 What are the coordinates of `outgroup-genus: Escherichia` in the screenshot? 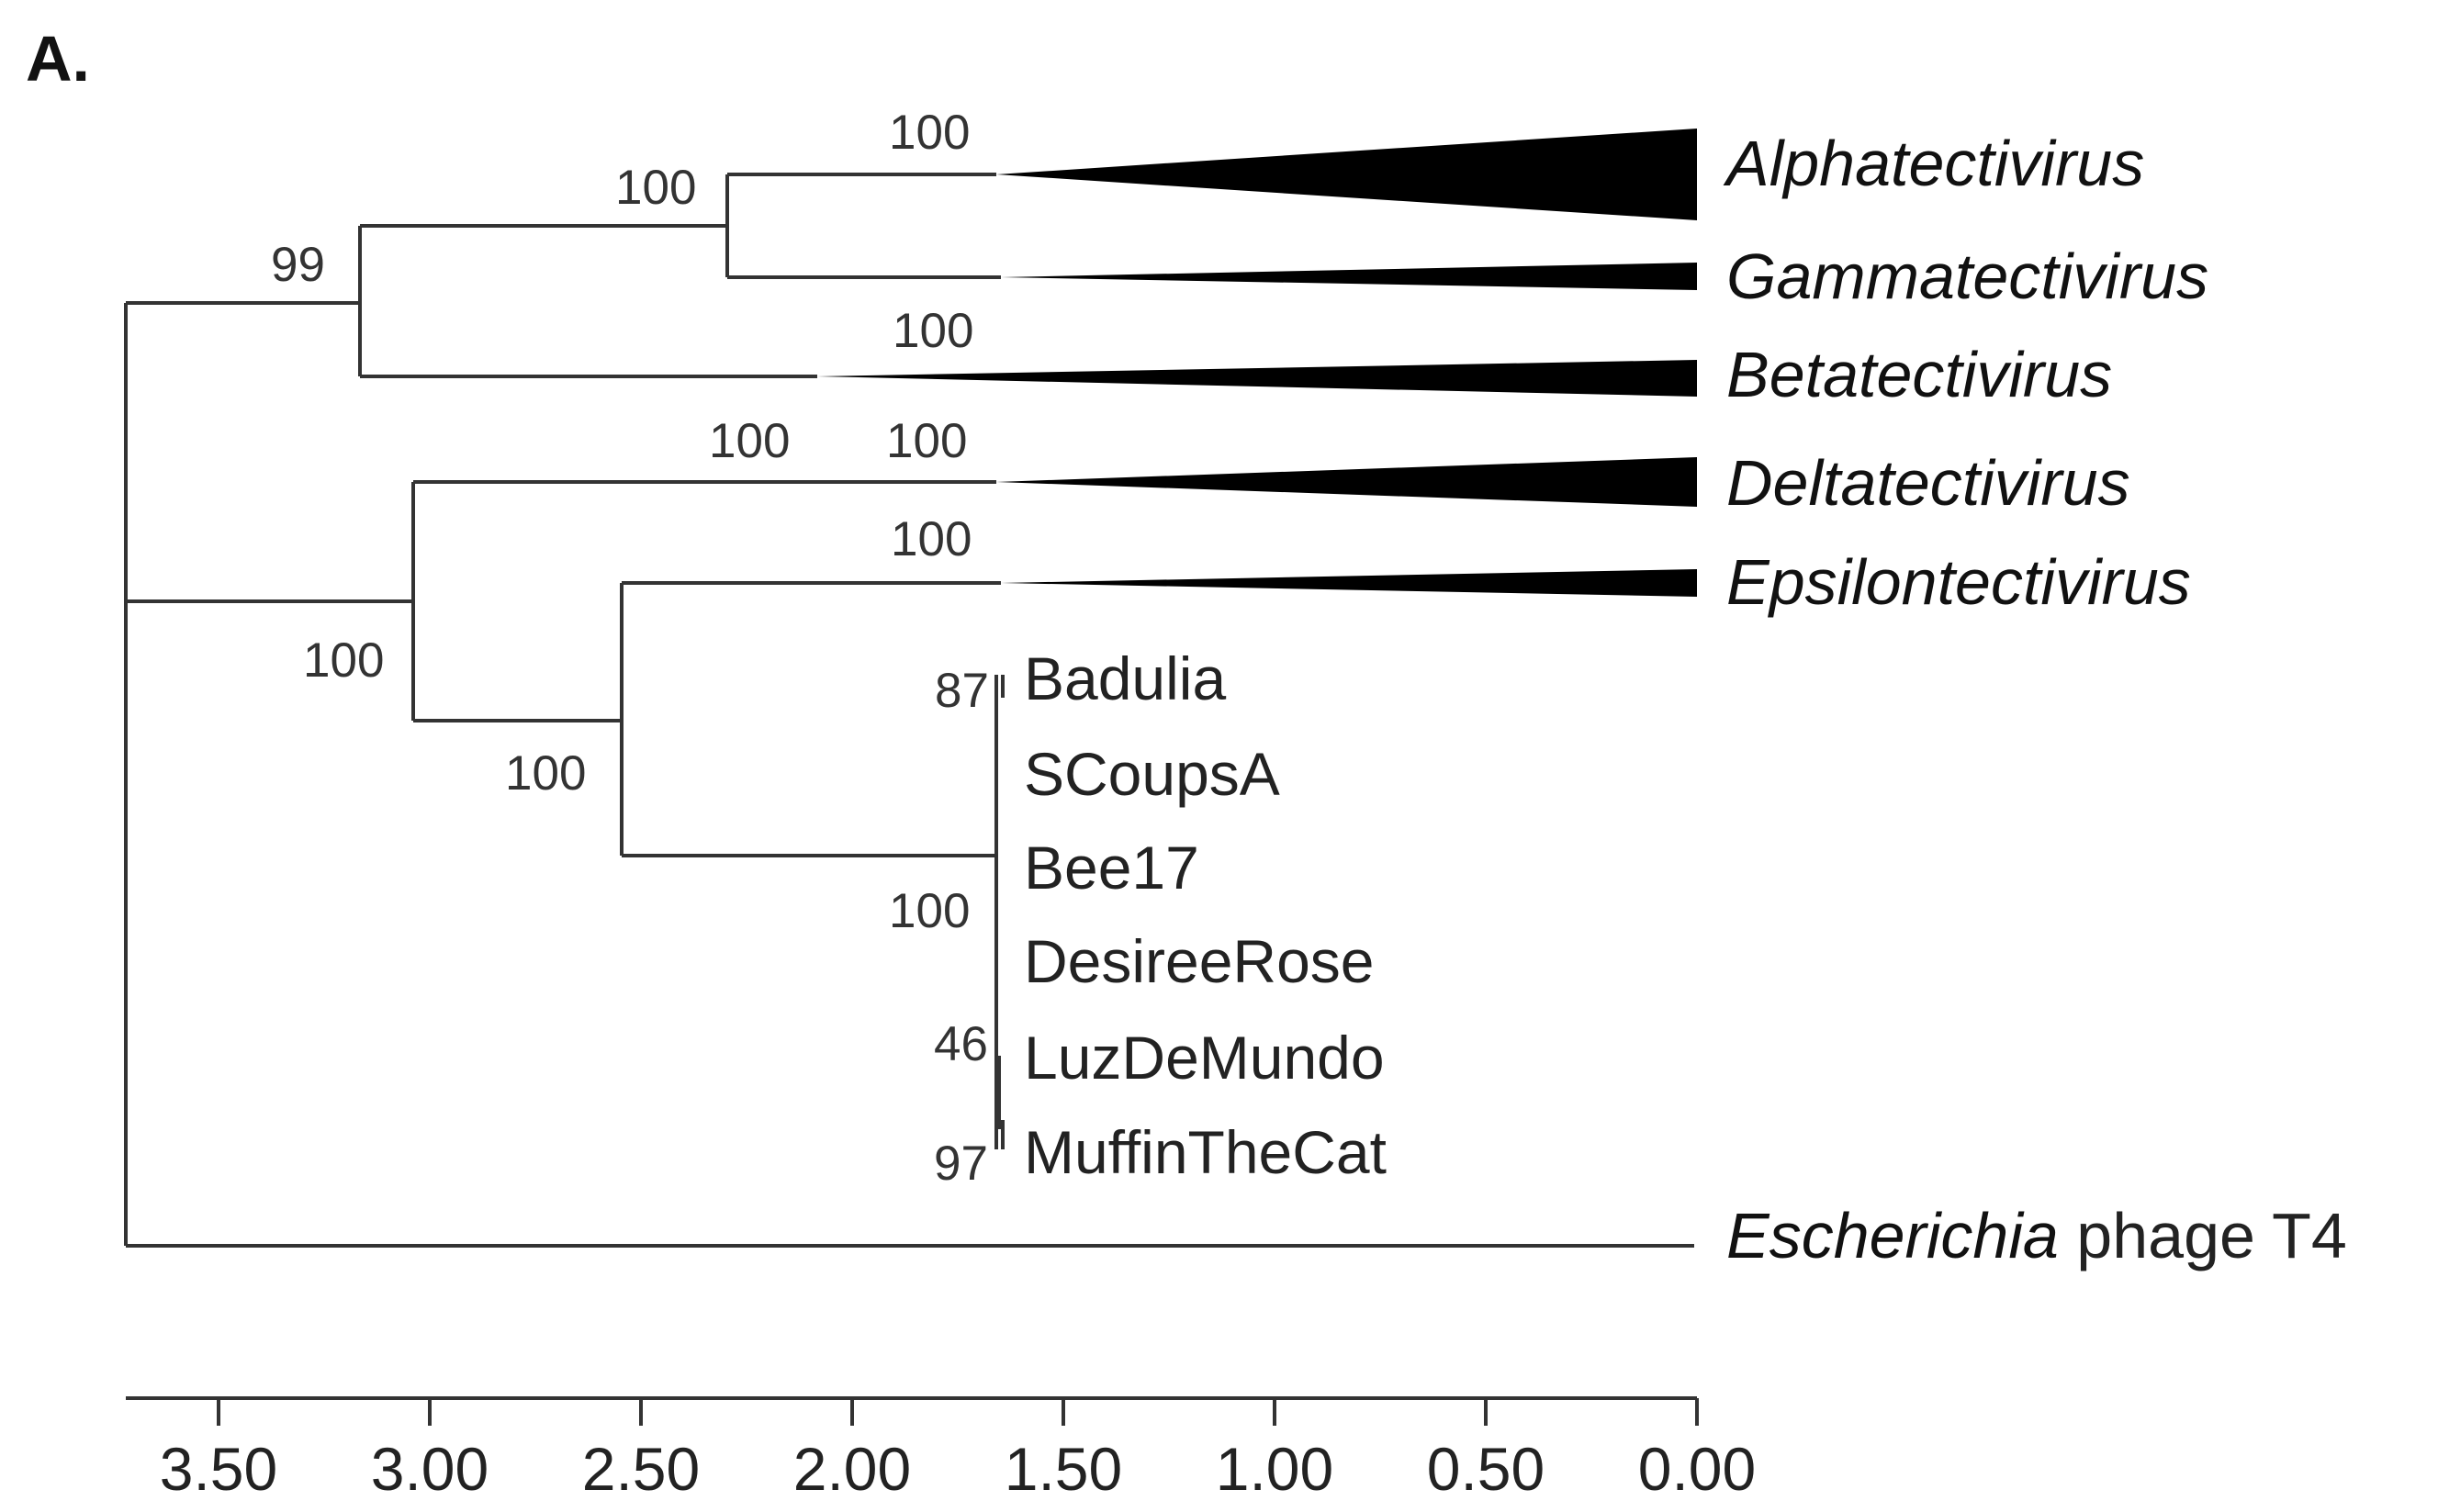 It's located at (1893, 1235).